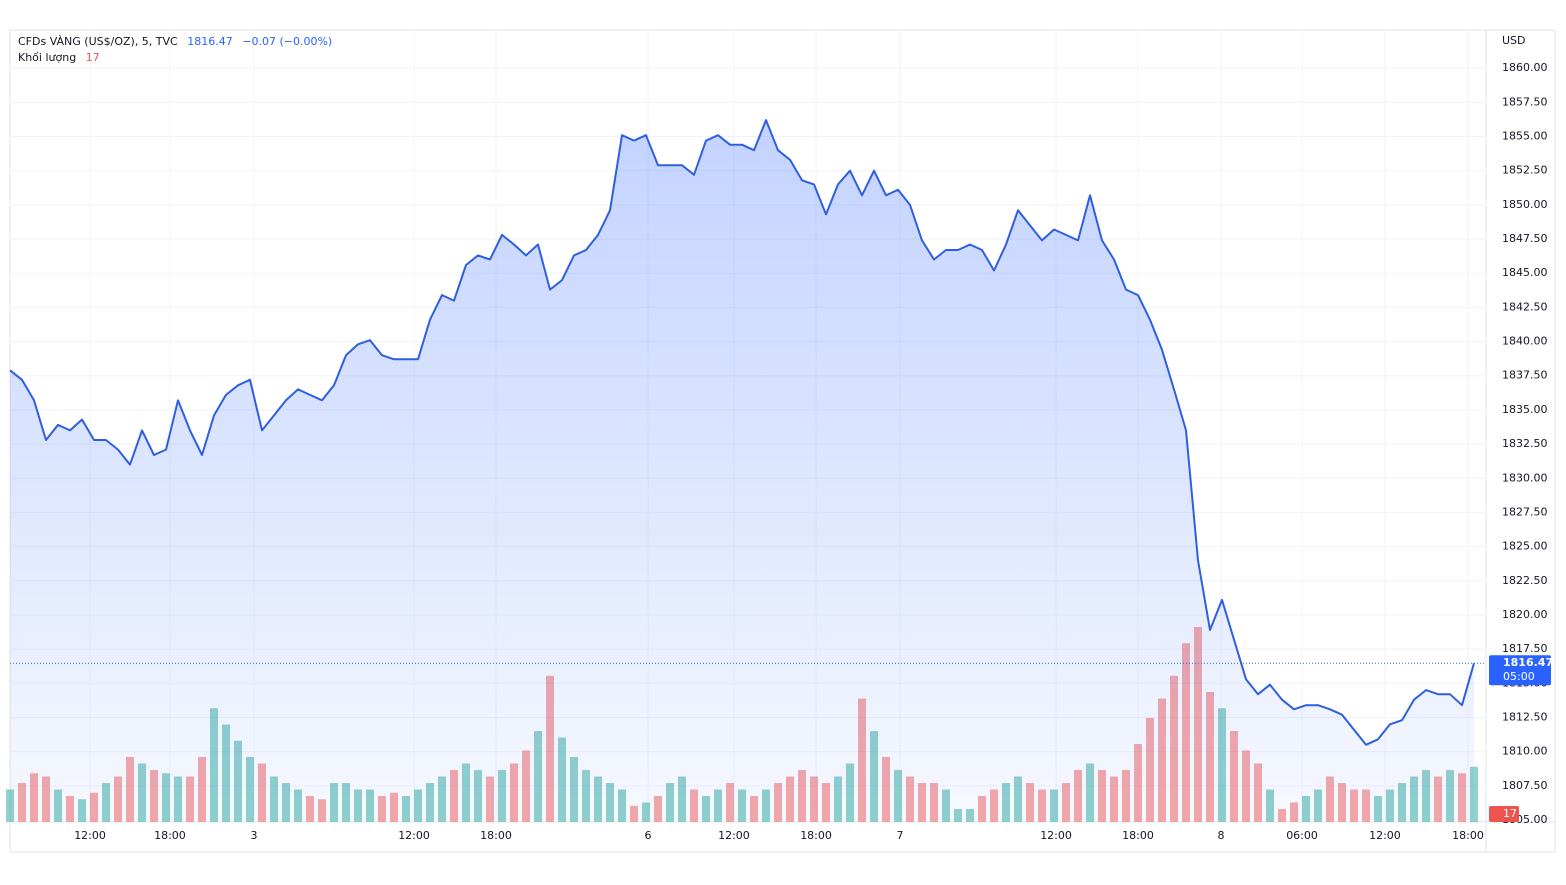  What do you see at coordinates (1525, 375) in the screenshot?
I see `y-tick-label: 1837.50` at bounding box center [1525, 375].